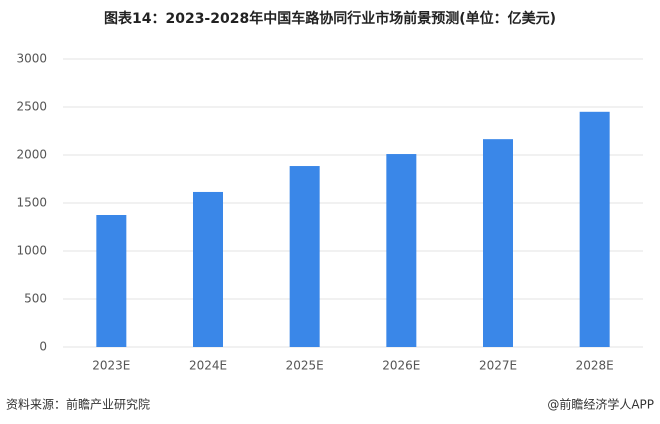 The image size is (660, 424). What do you see at coordinates (600, 404) in the screenshot?
I see `credit: @前瞻经济学人APP` at bounding box center [600, 404].